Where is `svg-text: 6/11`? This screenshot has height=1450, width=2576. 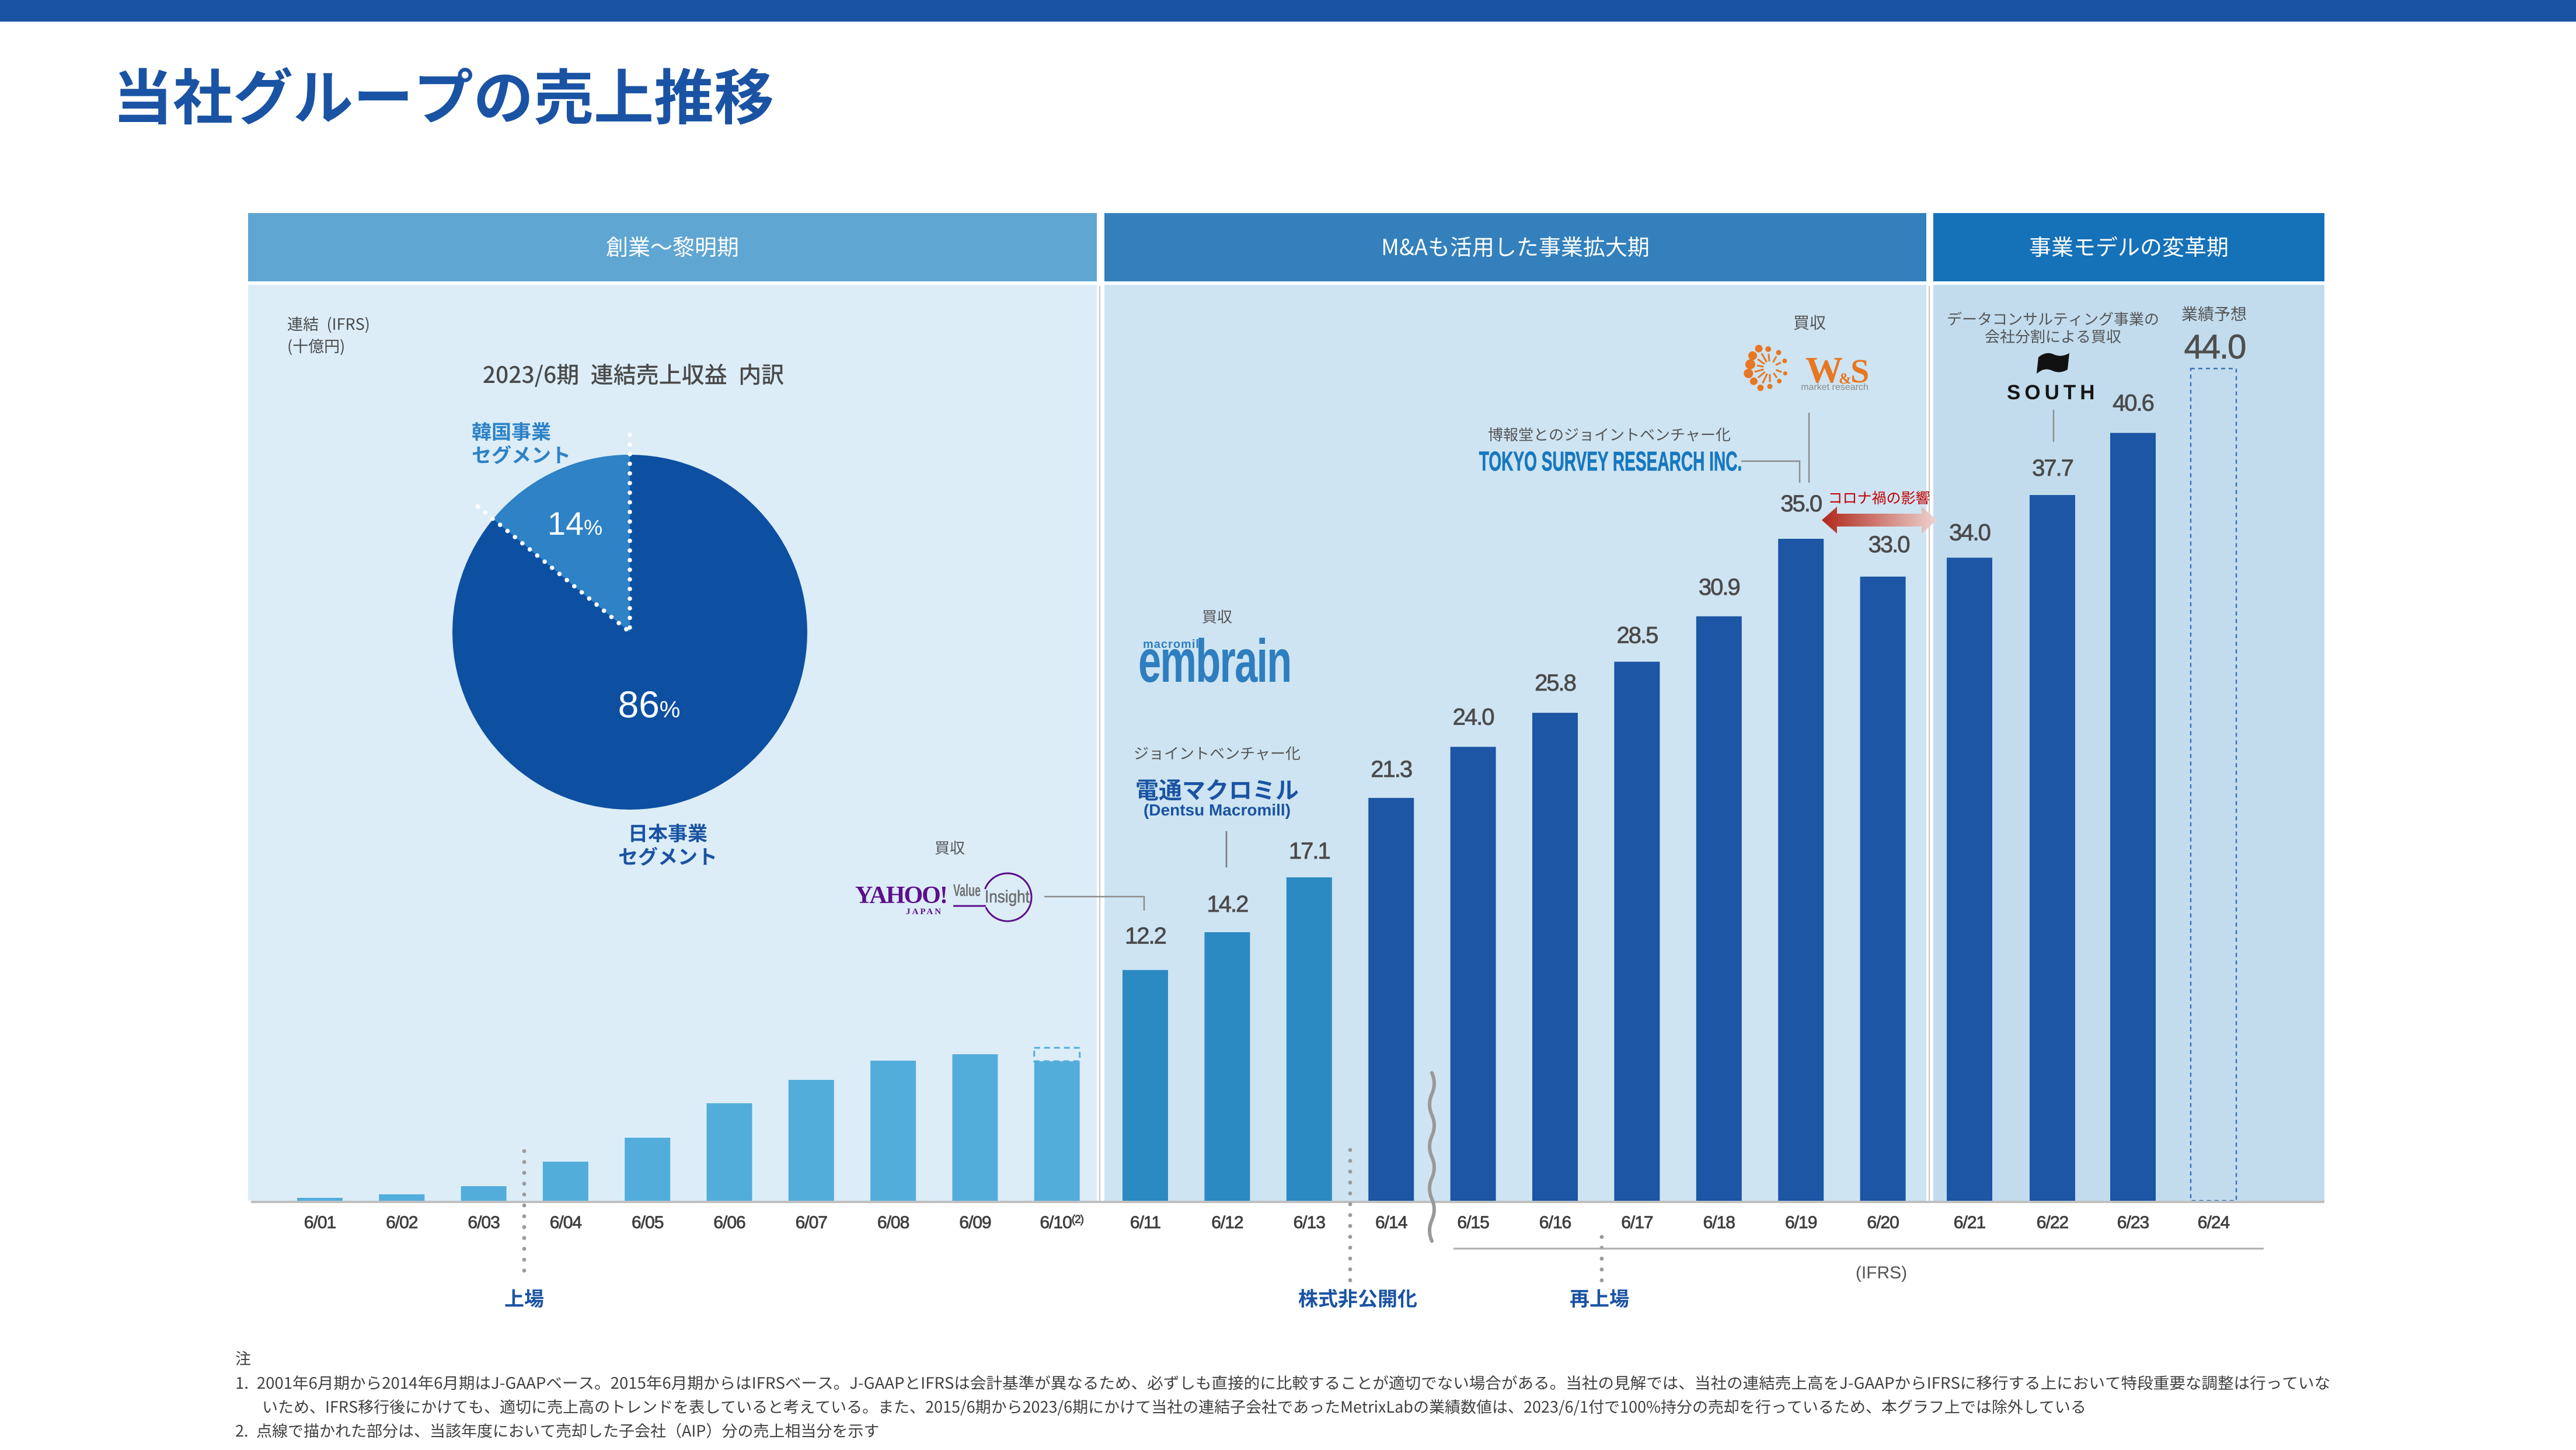 svg-text: 6/11 is located at coordinates (1145, 1222).